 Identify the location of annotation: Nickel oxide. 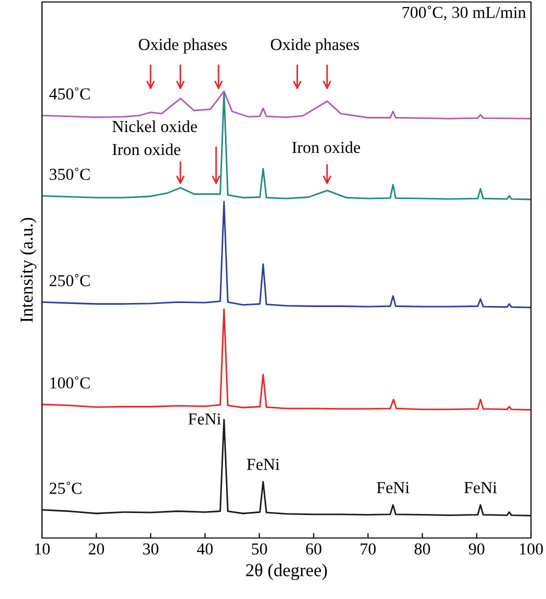
(154, 126).